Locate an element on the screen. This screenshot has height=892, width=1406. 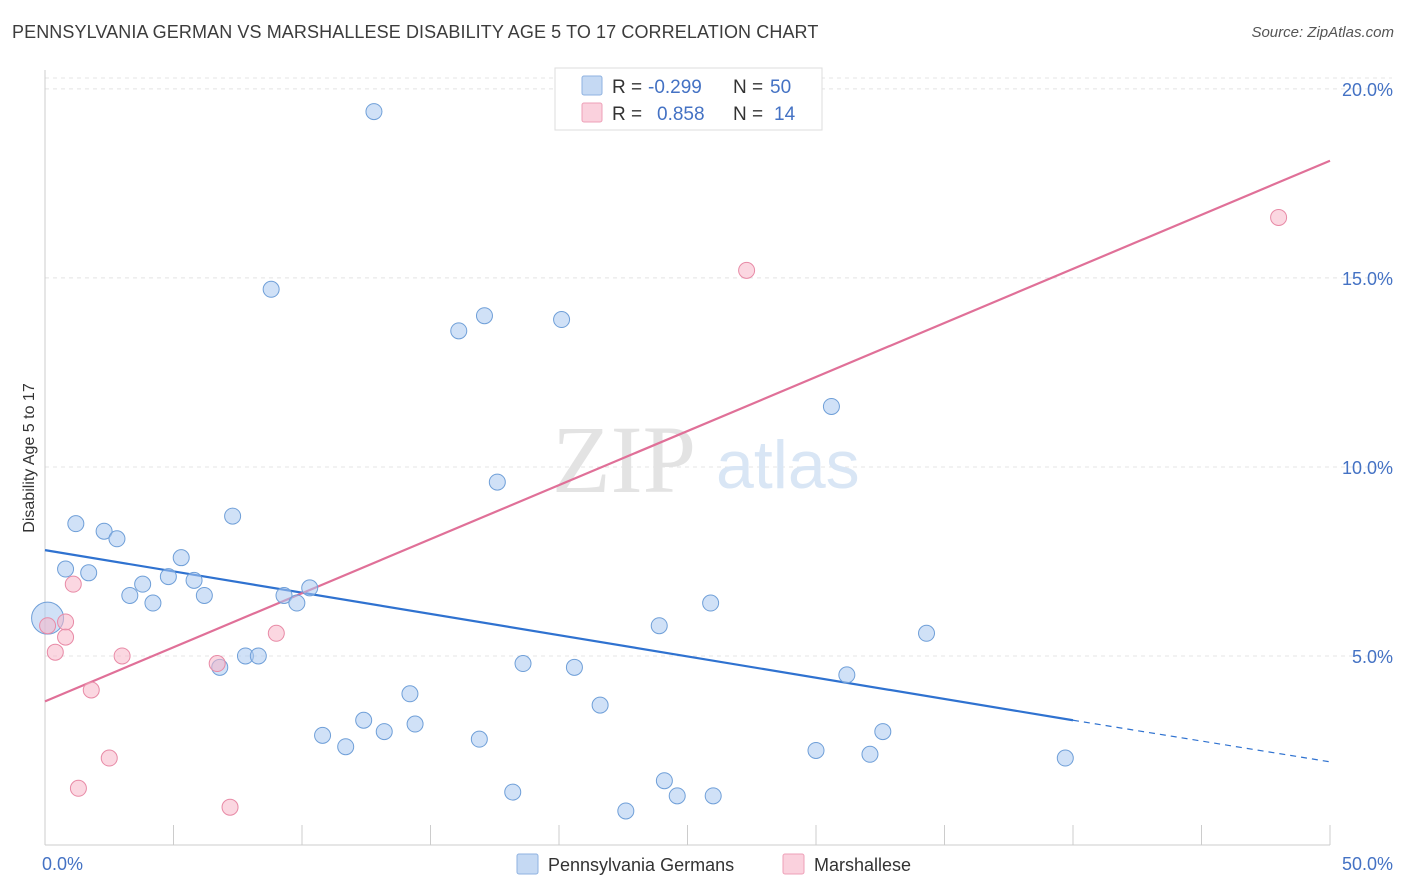
bottom-legend: Pennsylvania Germans Marshallese is located at coordinates (713, 864).